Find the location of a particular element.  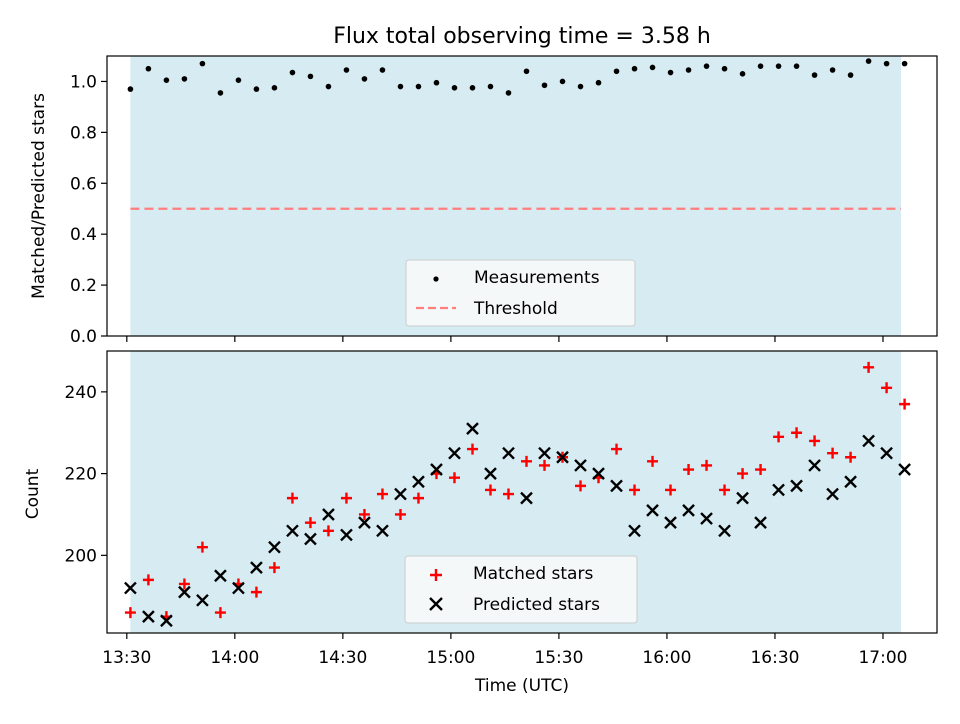

bottom-y-tick-label: 200 is located at coordinates (81, 556).